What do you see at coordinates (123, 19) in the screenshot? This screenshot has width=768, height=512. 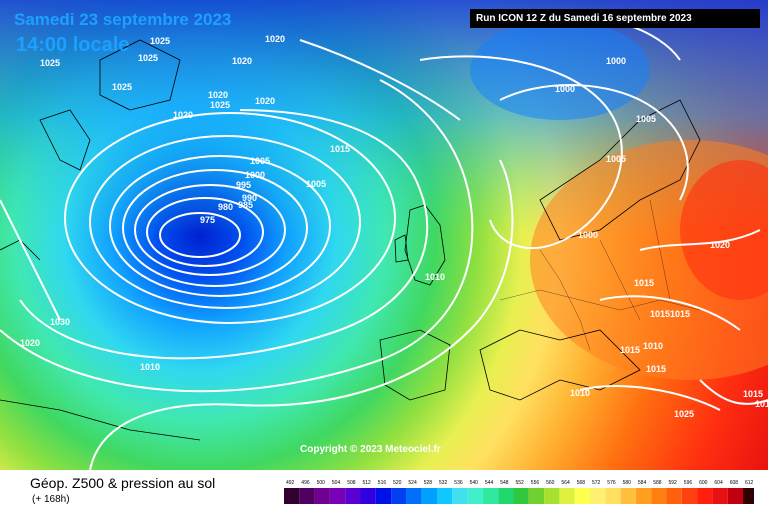 I see `forecast-date: Samedi 23 septembre 2023` at bounding box center [123, 19].